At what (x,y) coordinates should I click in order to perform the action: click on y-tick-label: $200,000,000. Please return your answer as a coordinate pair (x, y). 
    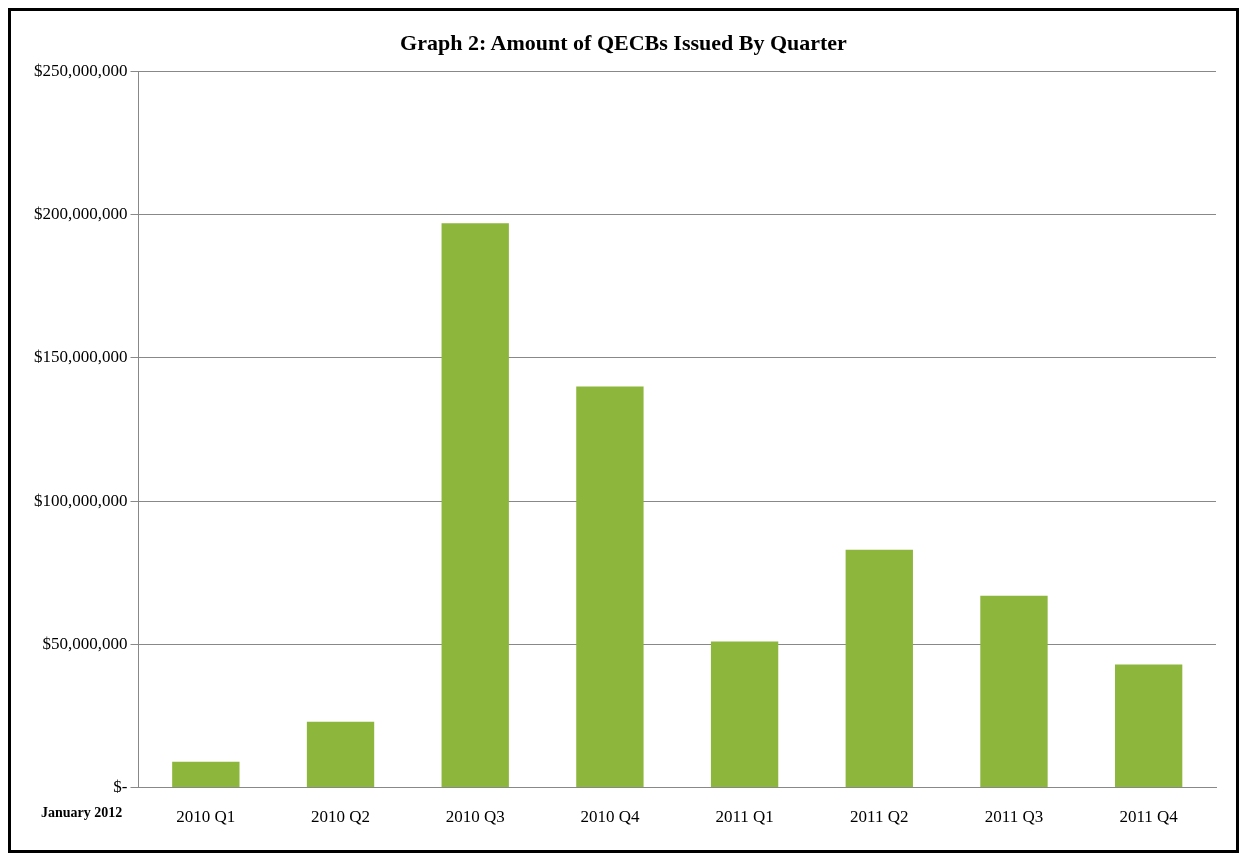
    Looking at the image, I should click on (81, 214).